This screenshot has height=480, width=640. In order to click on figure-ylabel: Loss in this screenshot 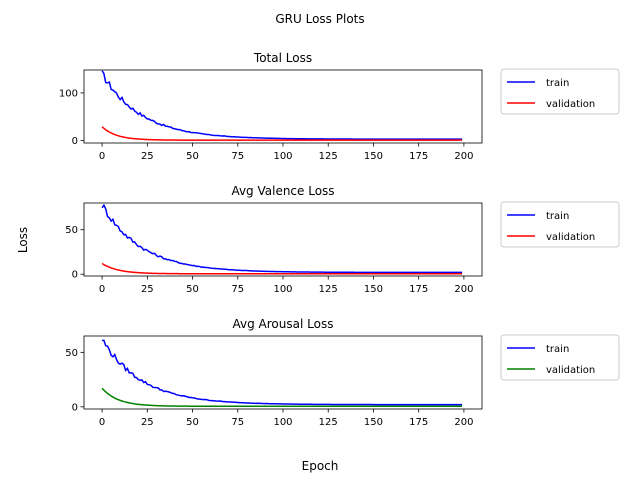, I will do `click(23, 240)`.